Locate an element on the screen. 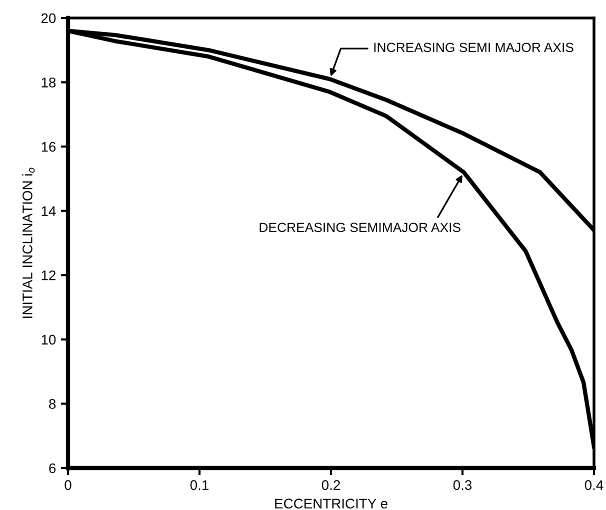 This screenshot has height=510, width=606. y-tick-label: 16 is located at coordinates (49, 147).